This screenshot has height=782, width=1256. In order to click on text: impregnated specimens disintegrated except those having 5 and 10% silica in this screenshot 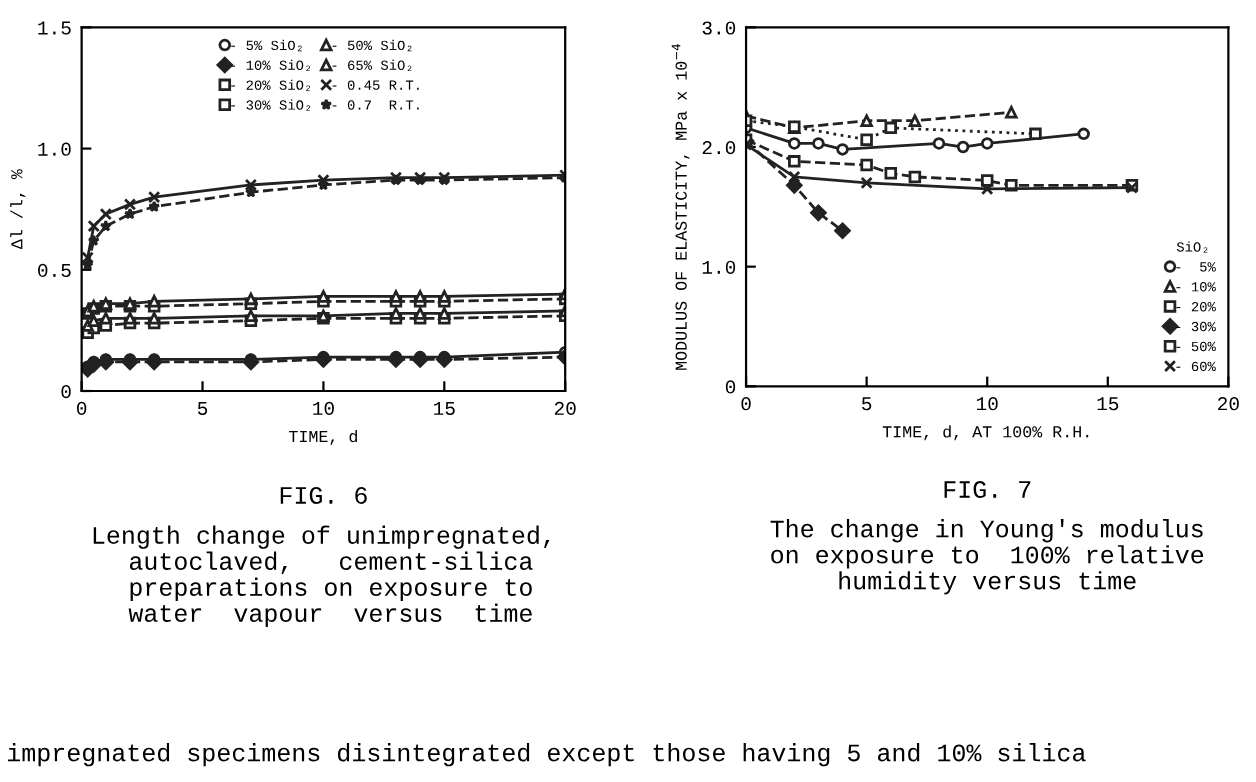, I will do `click(547, 755)`.